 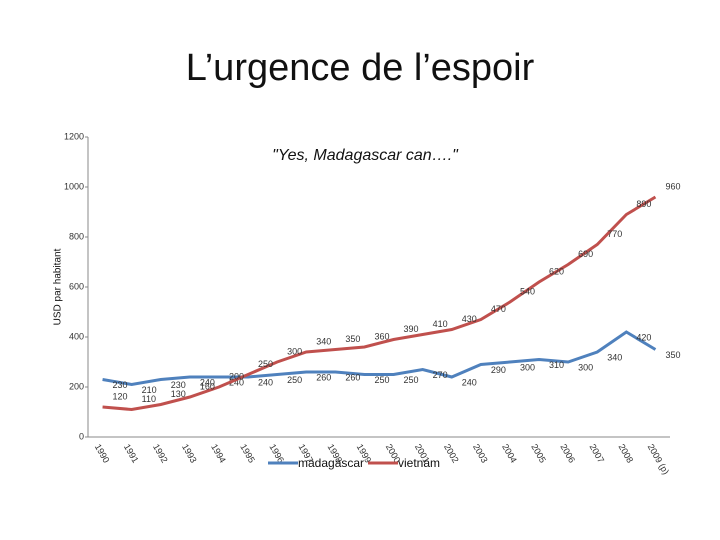 I want to click on legend-label: madagascar, so click(x=331, y=463).